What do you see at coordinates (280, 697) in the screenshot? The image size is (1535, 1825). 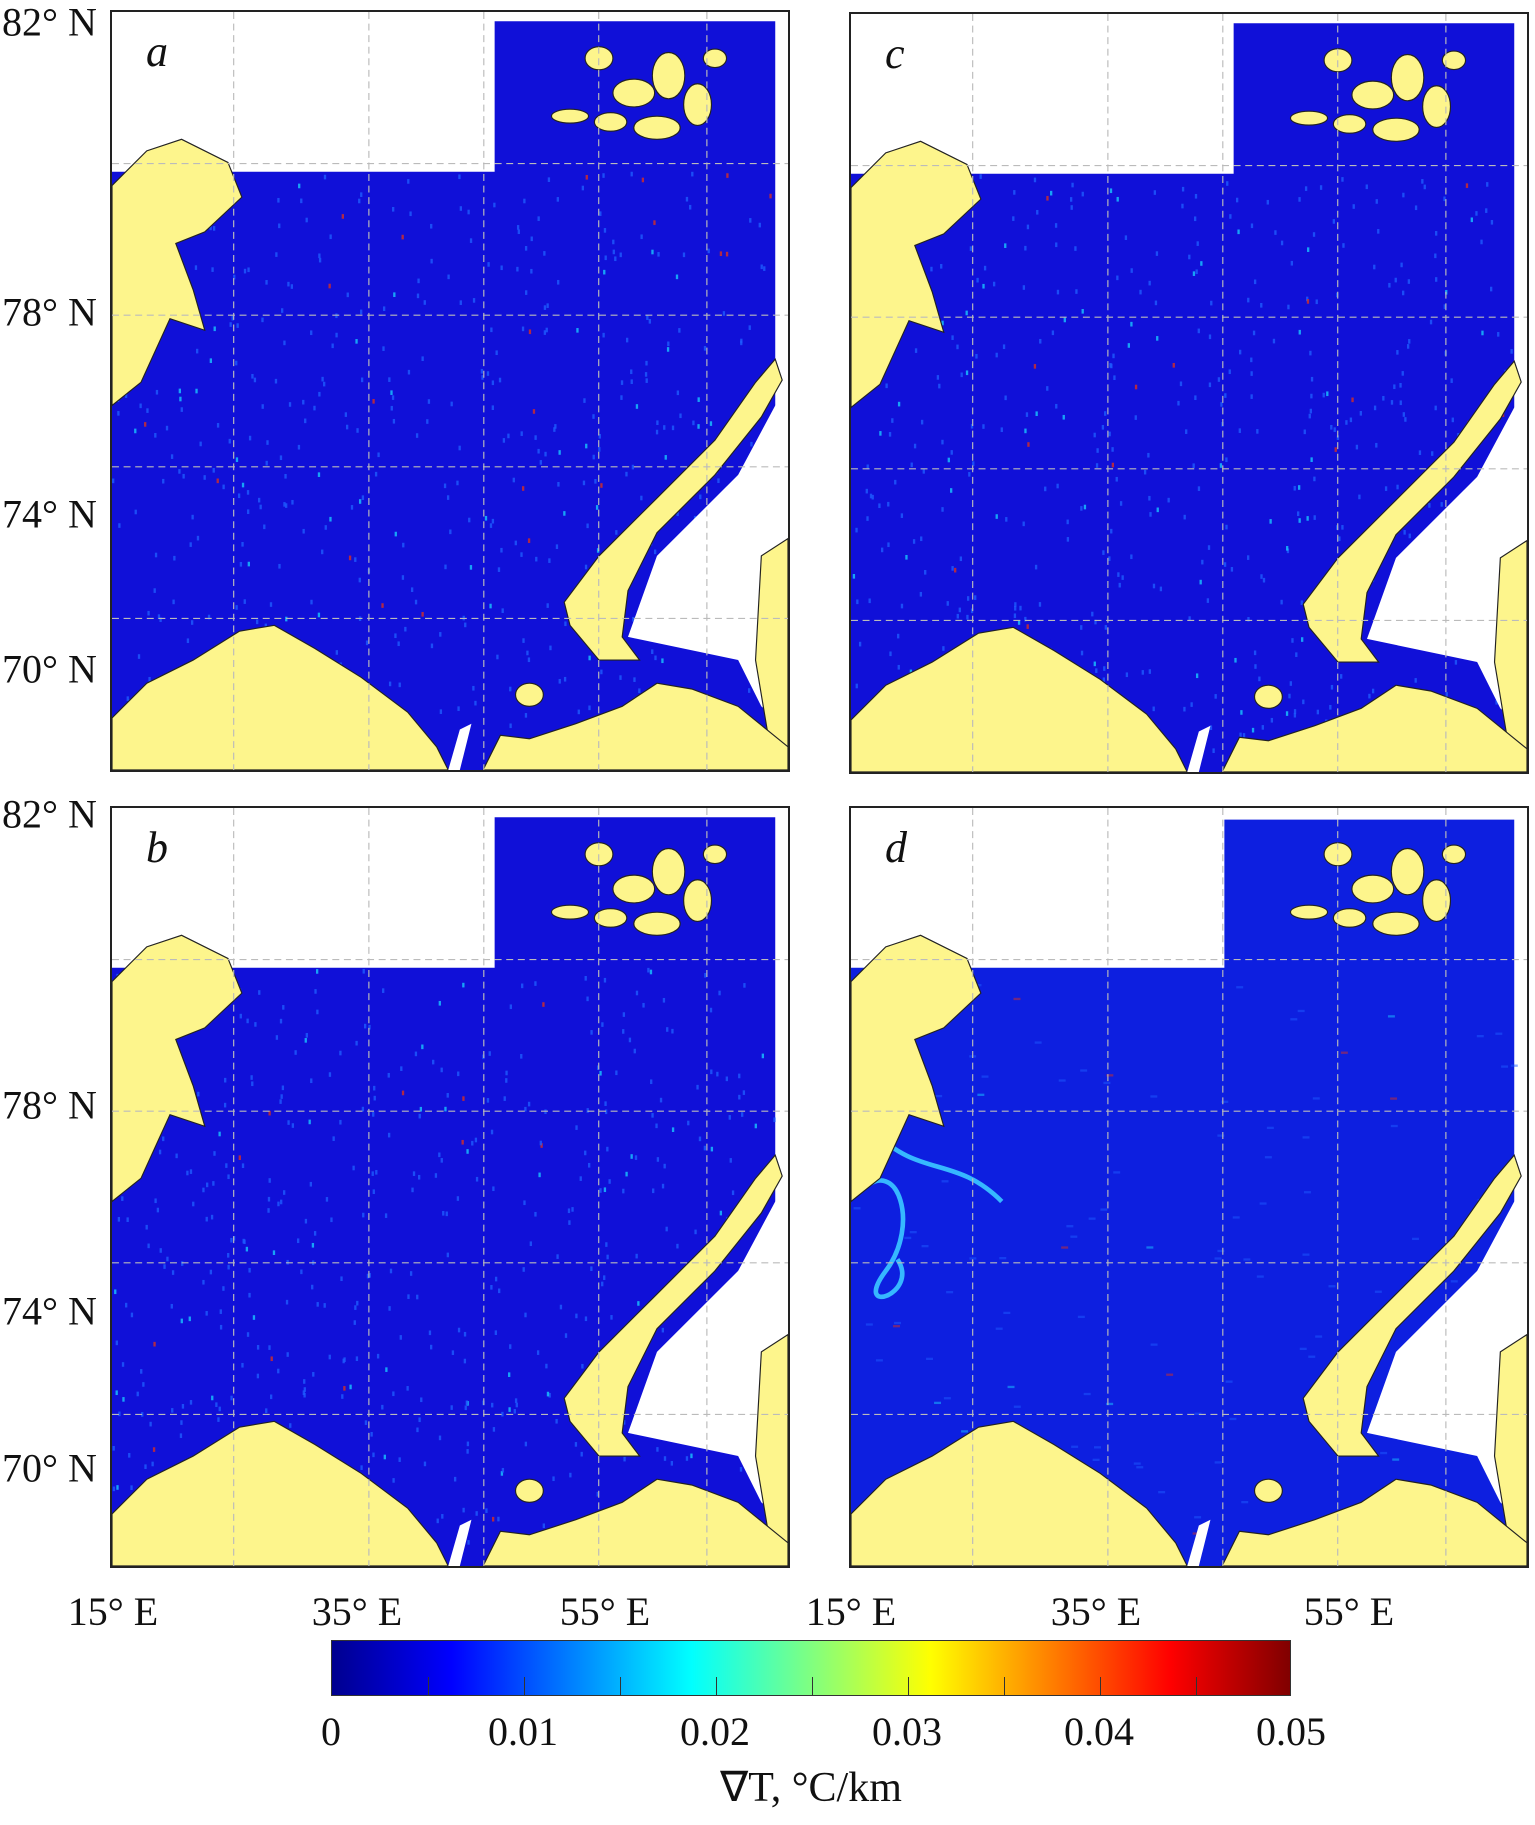 I see `land-scandinavia` at bounding box center [280, 697].